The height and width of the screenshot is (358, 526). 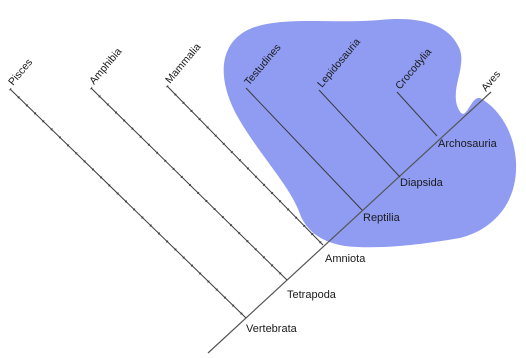 I want to click on branch-line-mammalia, so click(x=245, y=165).